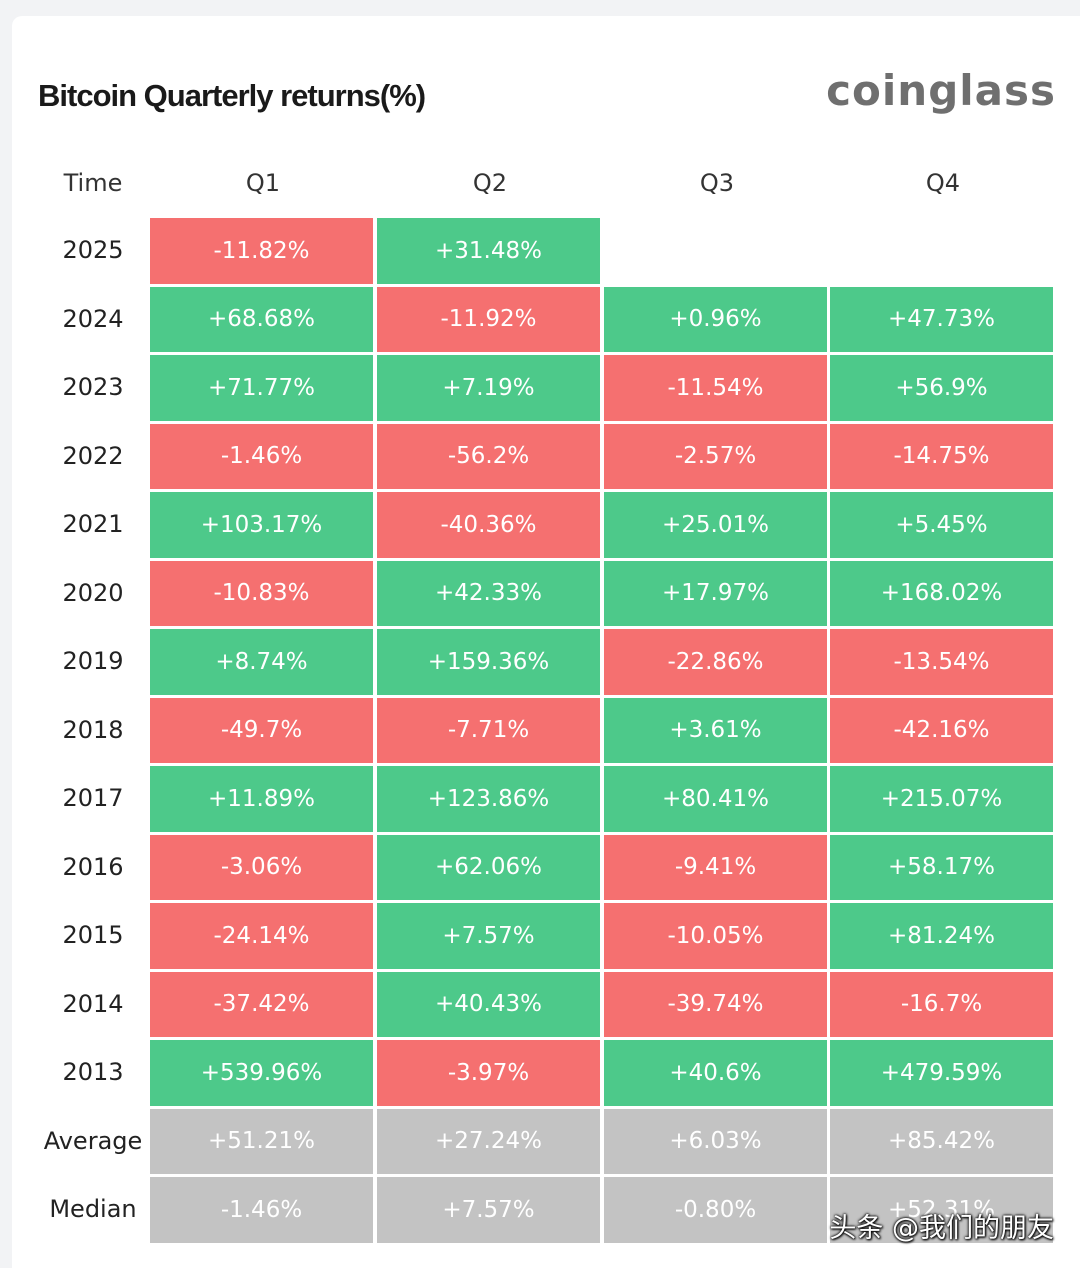 The image size is (1080, 1268). I want to click on row-label-2014: 2014, so click(93, 1003).